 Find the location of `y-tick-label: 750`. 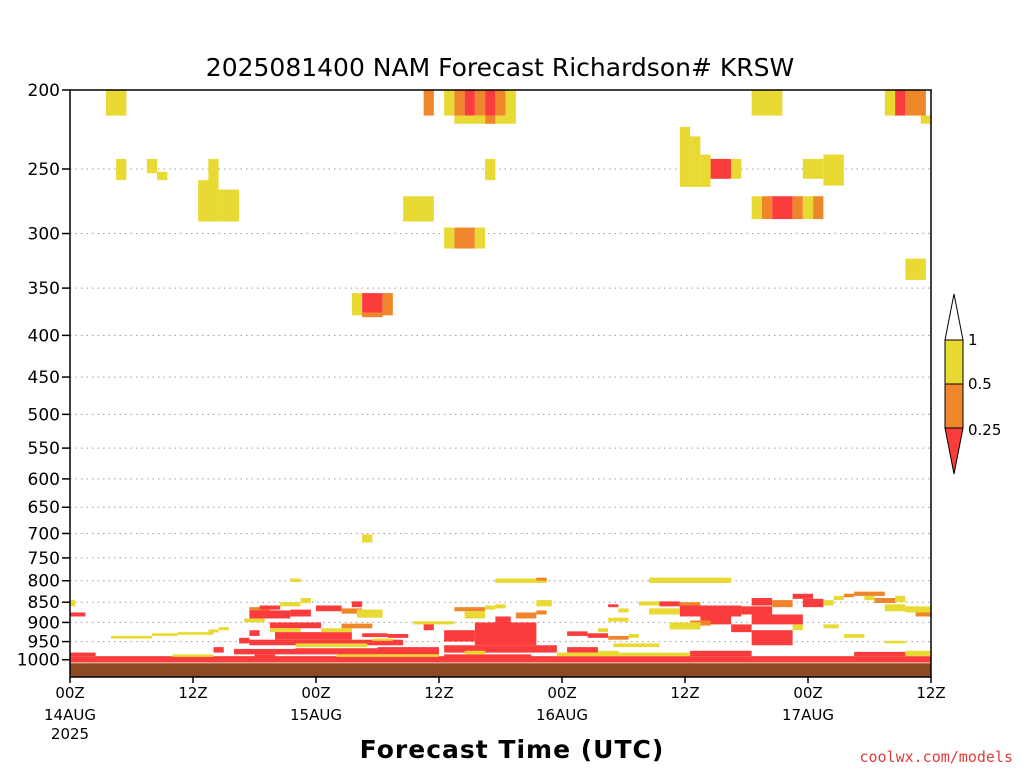

y-tick-label: 750 is located at coordinates (44, 559).